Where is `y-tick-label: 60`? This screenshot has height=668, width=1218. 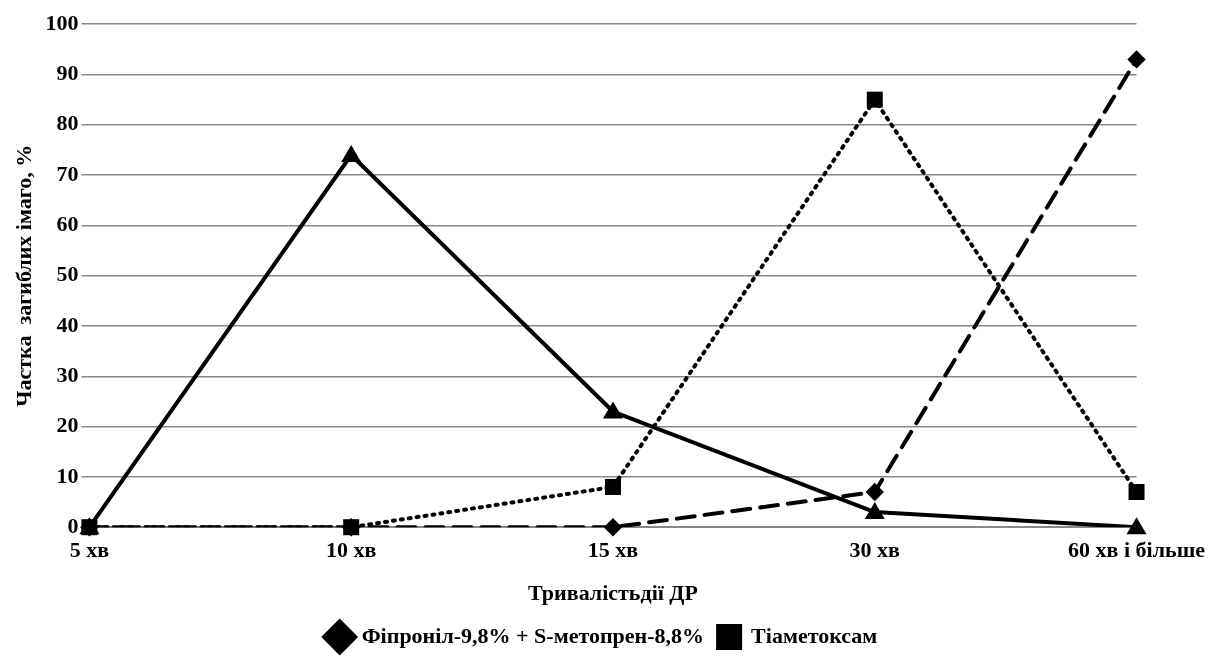 y-tick-label: 60 is located at coordinates (67, 224).